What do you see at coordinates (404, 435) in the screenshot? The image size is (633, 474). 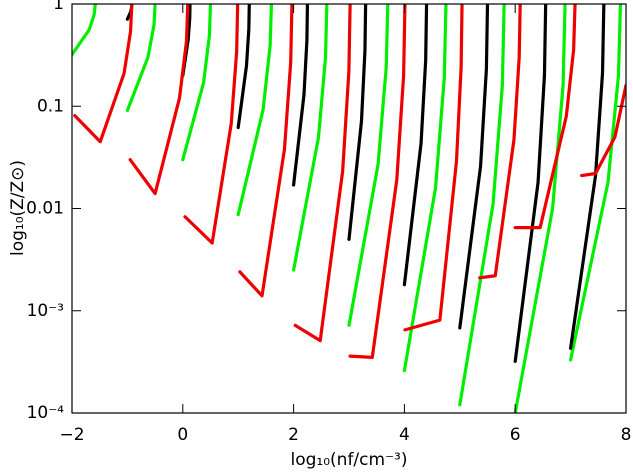 I see `x-tick-label: 4` at bounding box center [404, 435].